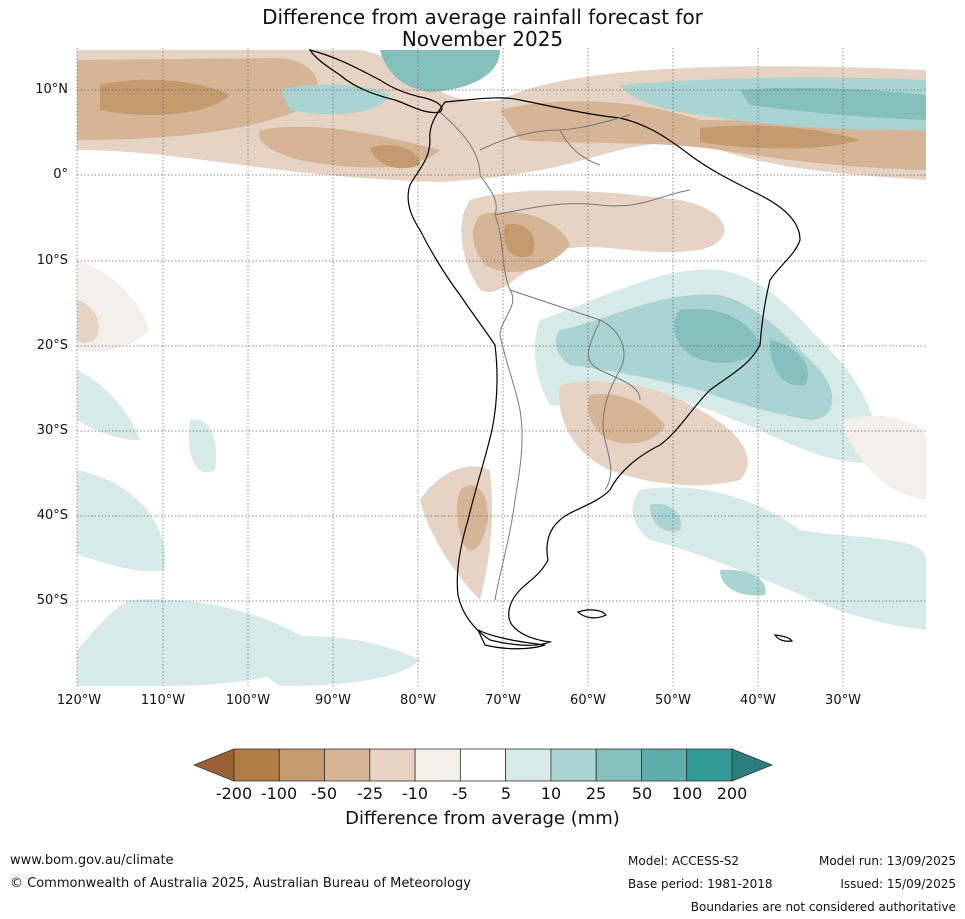 This screenshot has width=965, height=919. What do you see at coordinates (506, 793) in the screenshot?
I see `colorbar-tick: 5` at bounding box center [506, 793].